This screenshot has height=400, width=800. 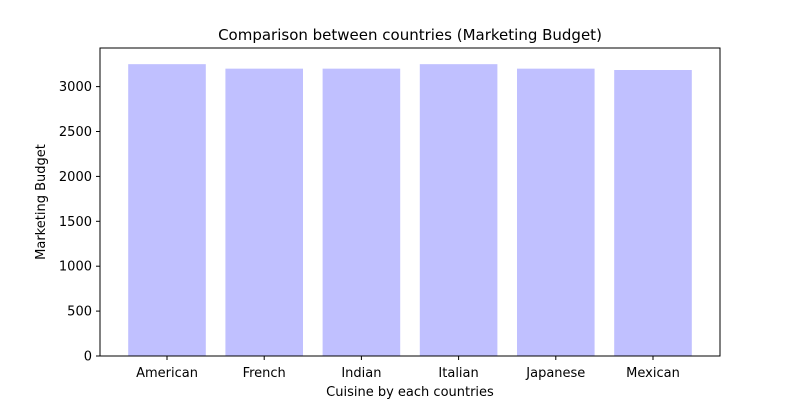 I want to click on bar-italian, so click(x=458, y=210).